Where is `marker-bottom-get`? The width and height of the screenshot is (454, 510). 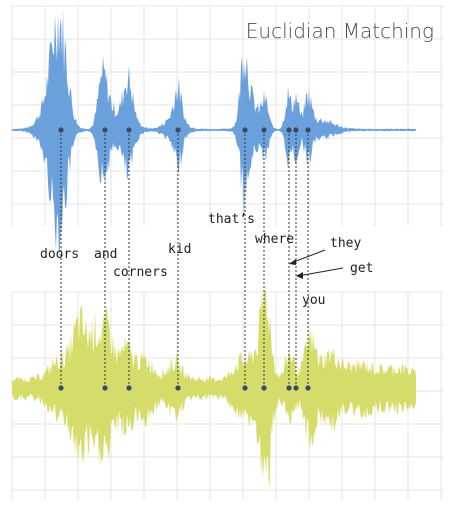 marker-bottom-get is located at coordinates (296, 388).